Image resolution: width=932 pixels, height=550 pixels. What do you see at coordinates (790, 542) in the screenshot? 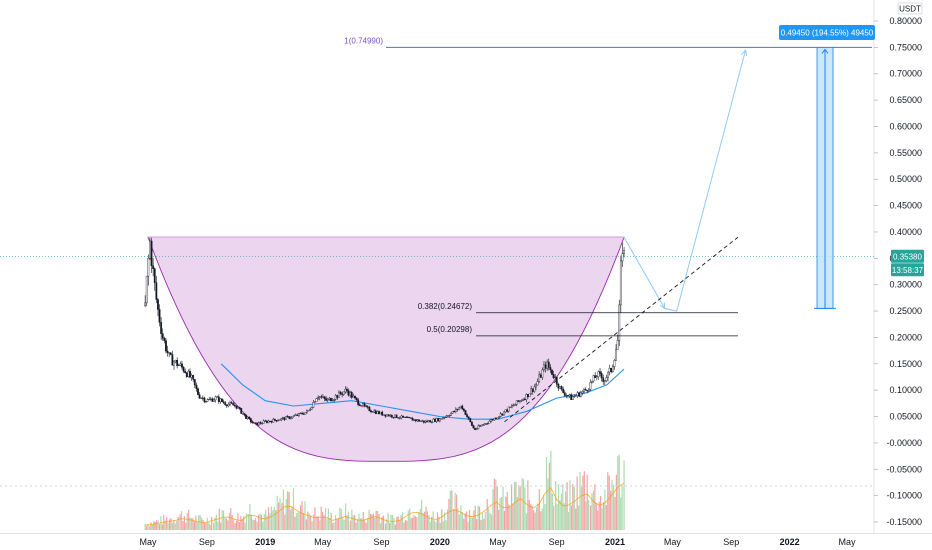
I see `x-tick-label: 2022` at bounding box center [790, 542].